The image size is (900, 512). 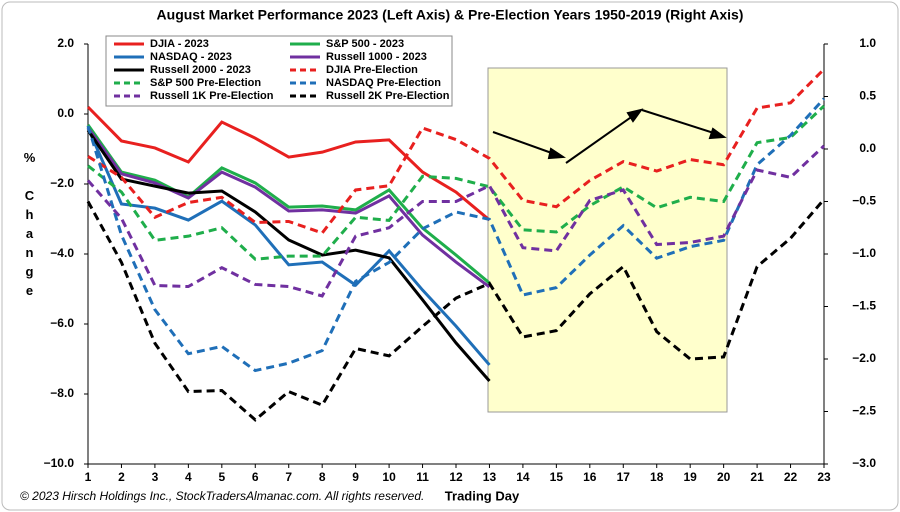 I want to click on y-tick-label: 2.0, so click(x=65, y=43).